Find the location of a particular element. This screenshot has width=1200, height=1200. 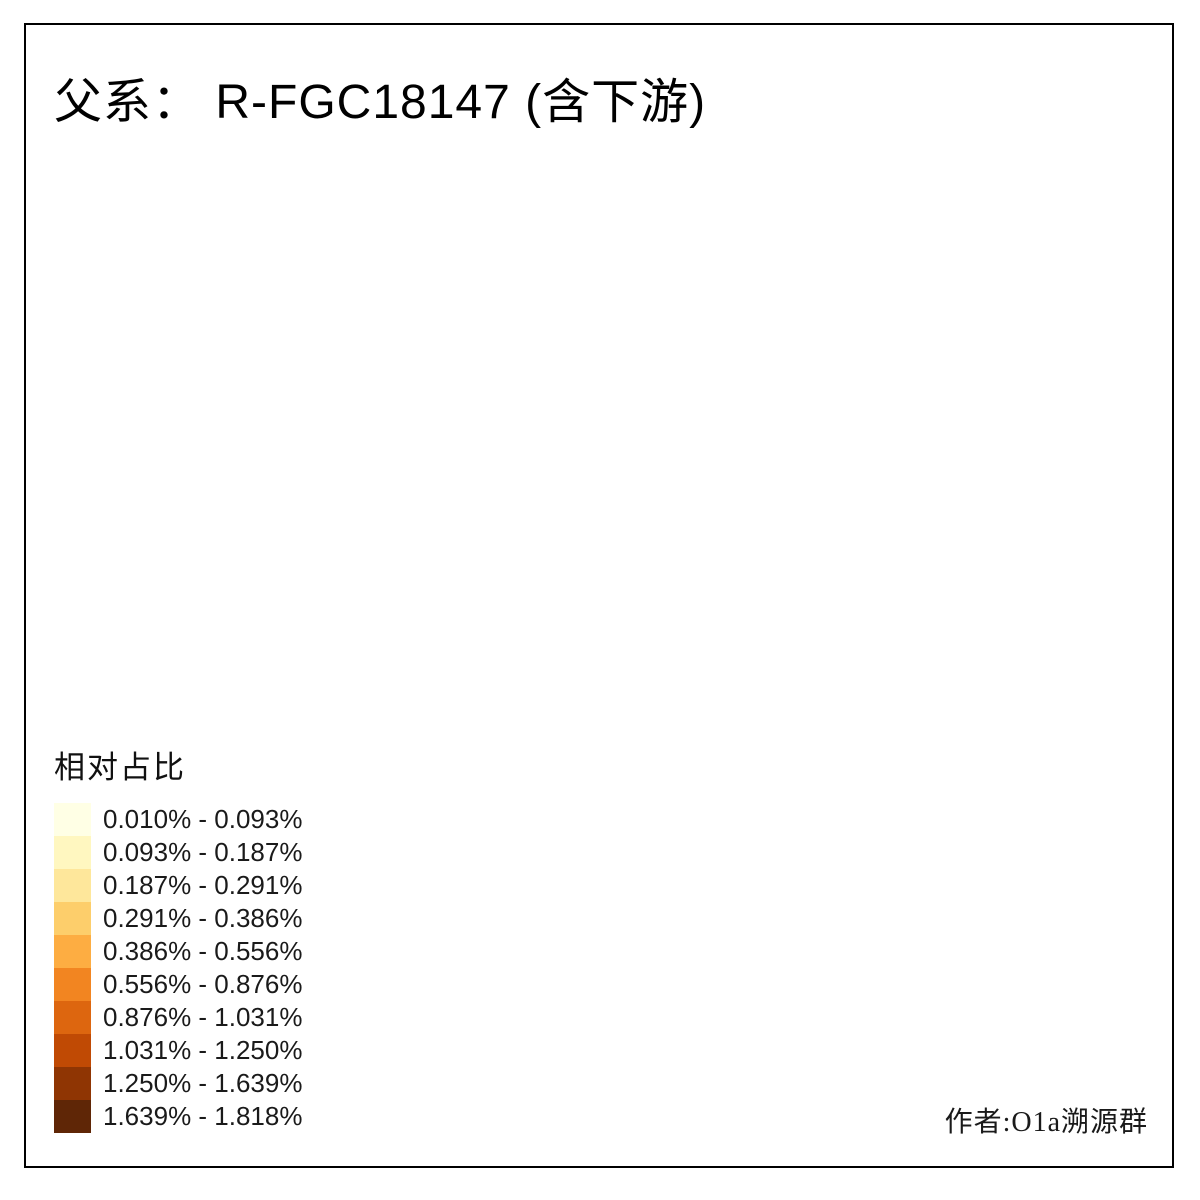

page-title: 父系： R-FGC18147 (含下游) is located at coordinates (380, 97).